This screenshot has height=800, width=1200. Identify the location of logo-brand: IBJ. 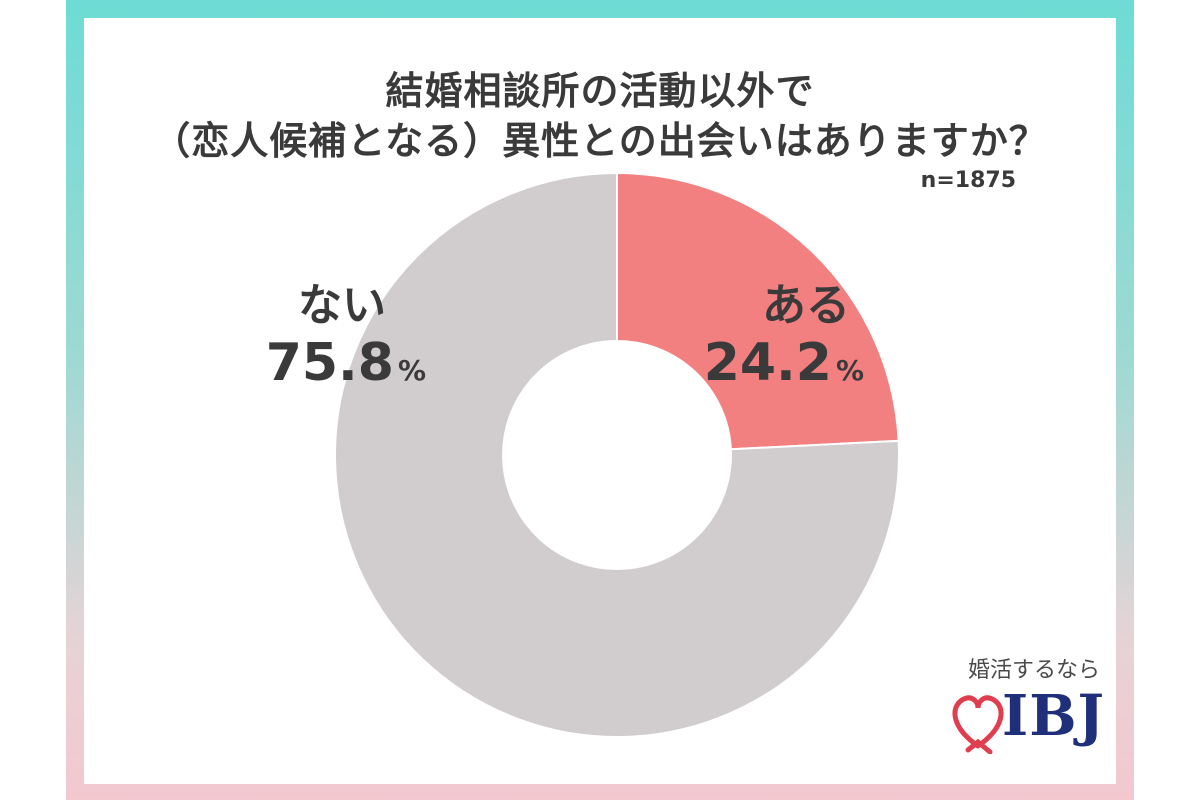
(1054, 716).